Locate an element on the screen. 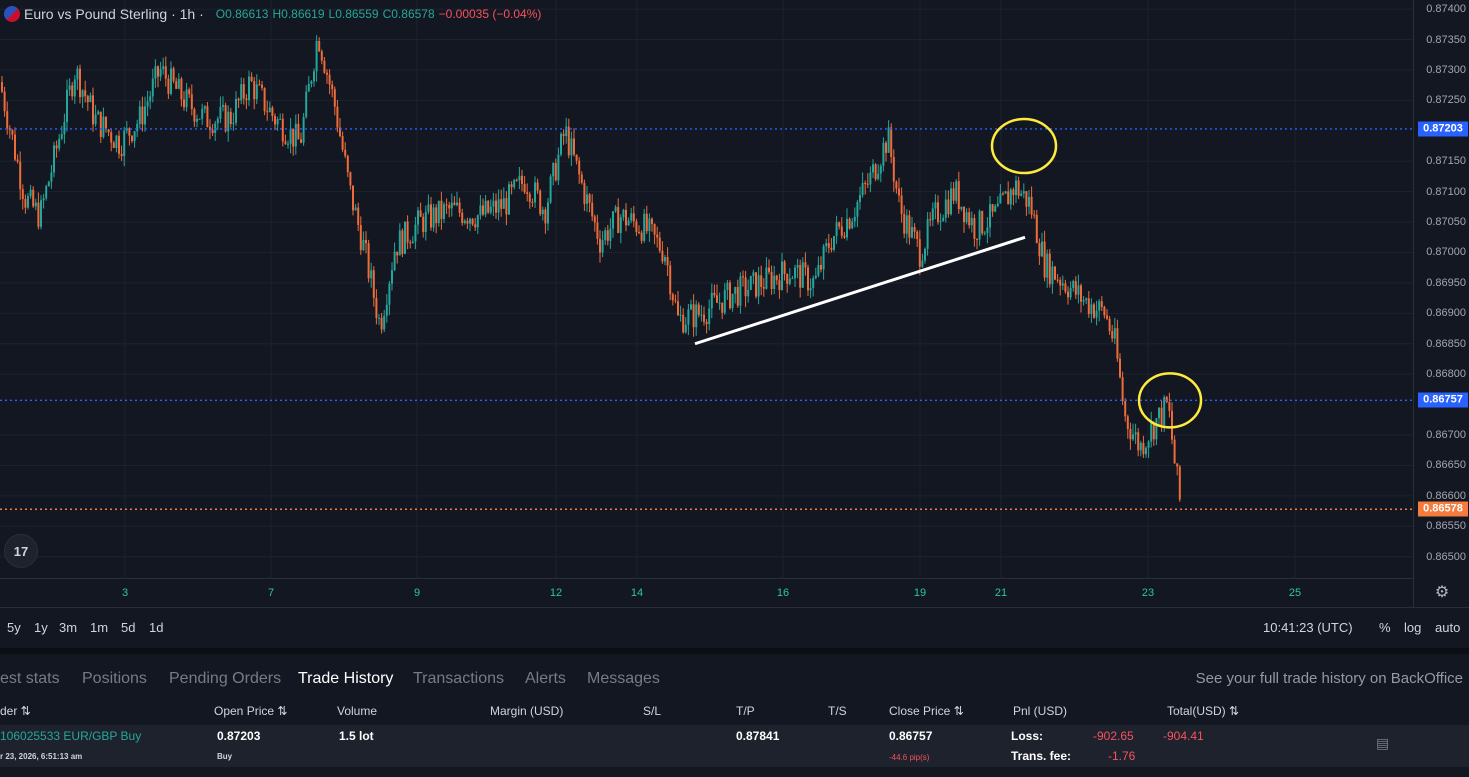  col-close-price: Close Price ⇅ is located at coordinates (926, 711).